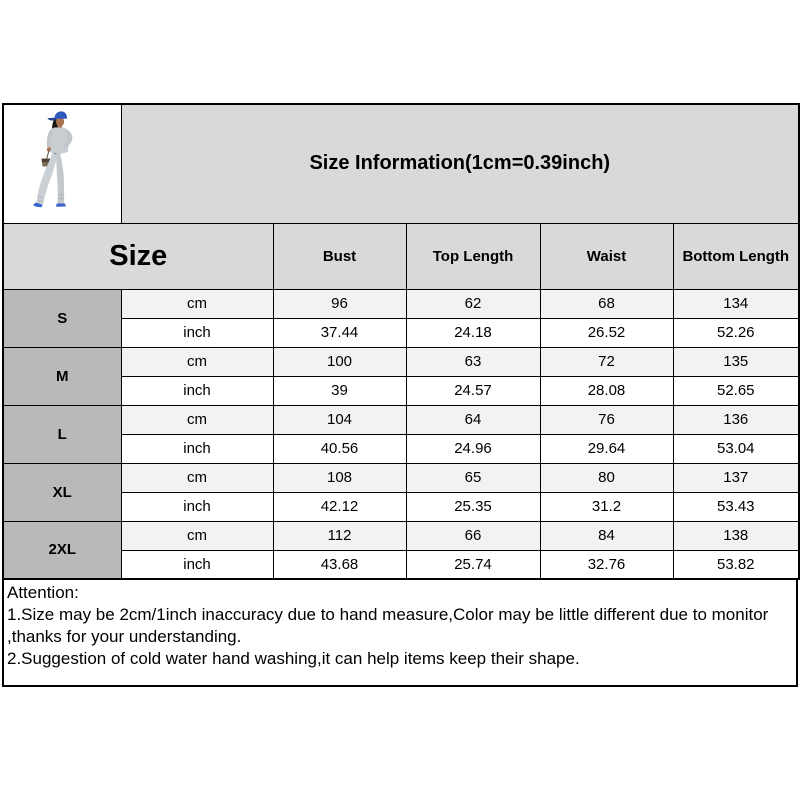 This screenshot has width=800, height=800. I want to click on cell-xl-waist-cm: 80, so click(606, 477).